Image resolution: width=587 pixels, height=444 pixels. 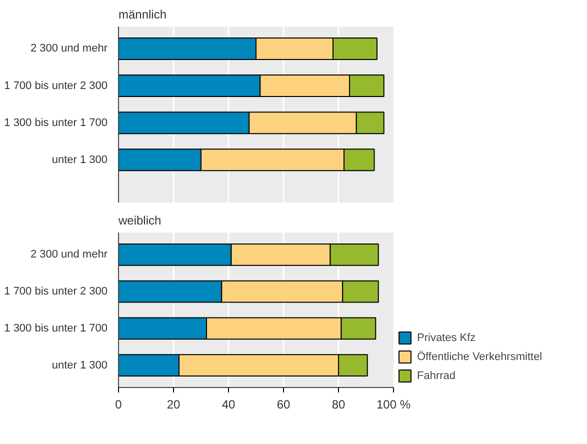 I want to click on x-tick-label: 60, so click(x=283, y=405).